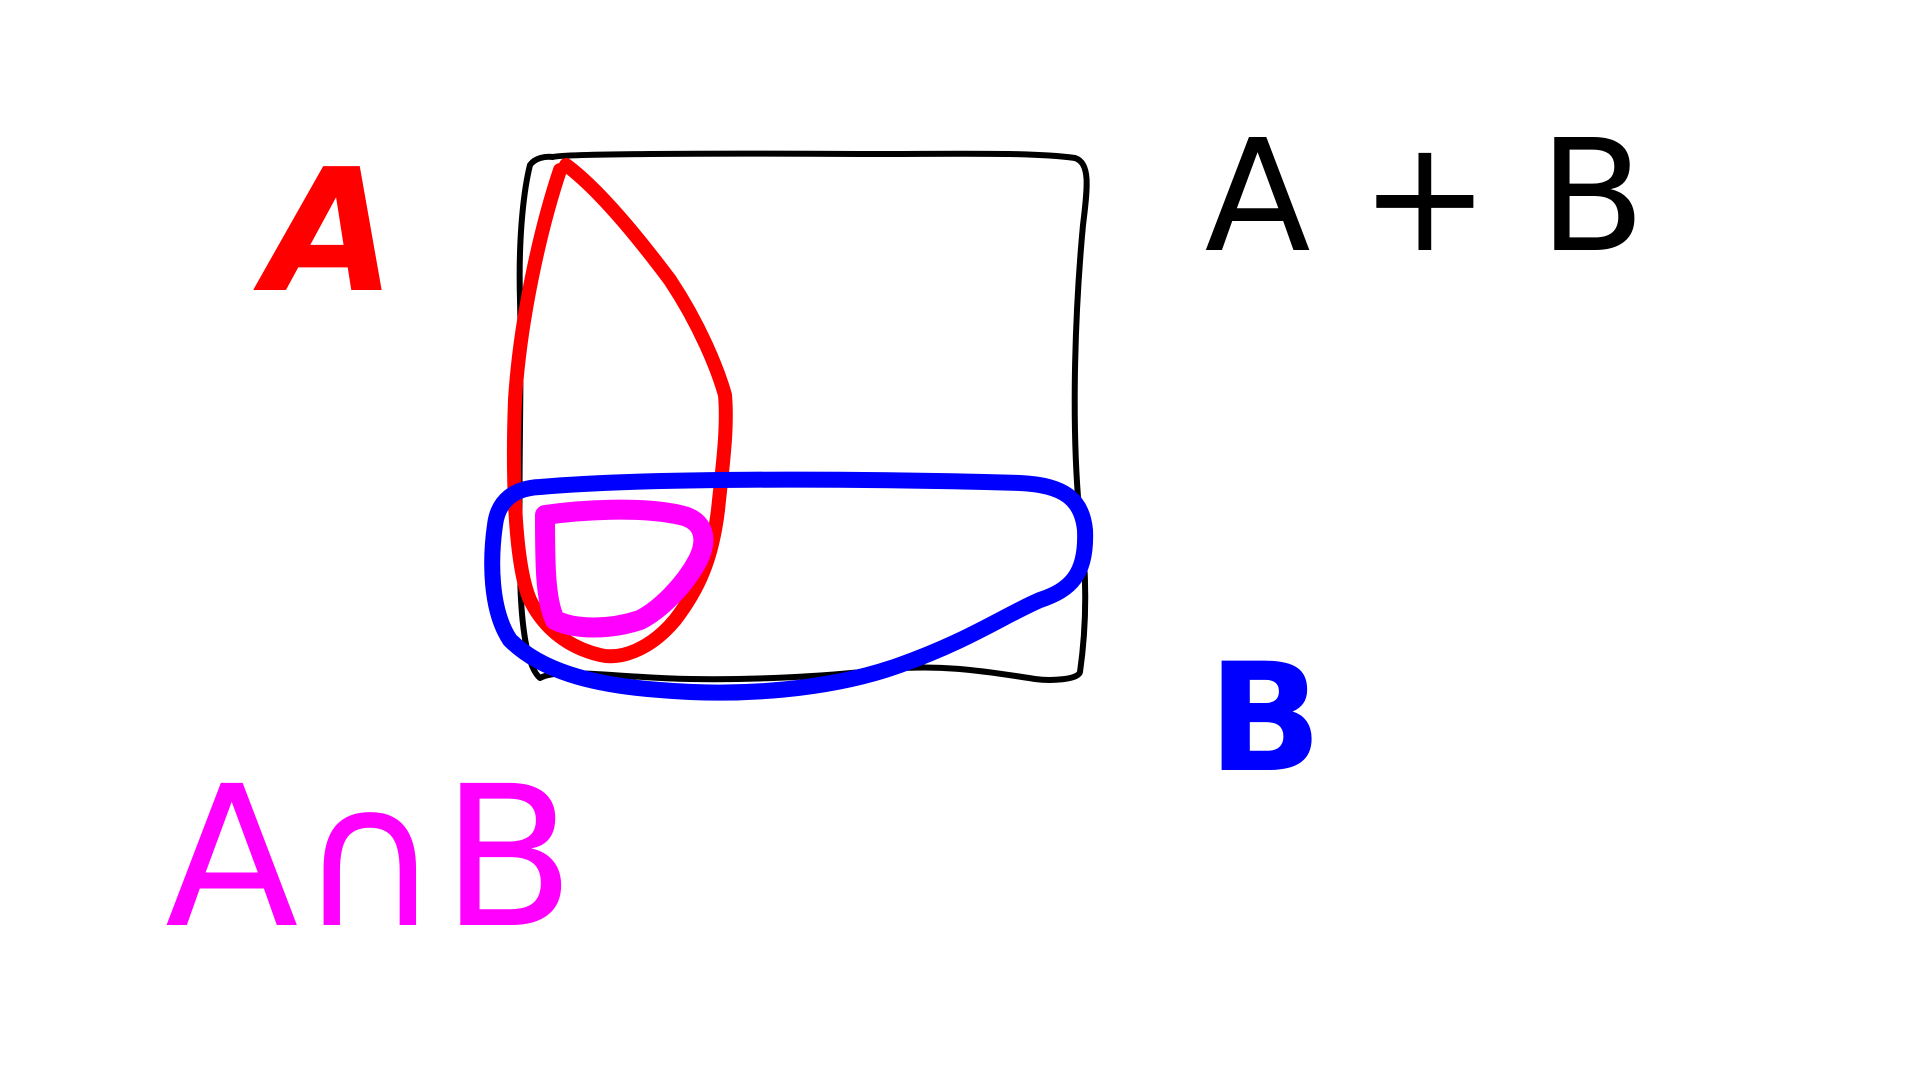 This screenshot has height=1080, width=1920. Describe the element at coordinates (624, 568) in the screenshot. I see `intersection-shape` at that location.